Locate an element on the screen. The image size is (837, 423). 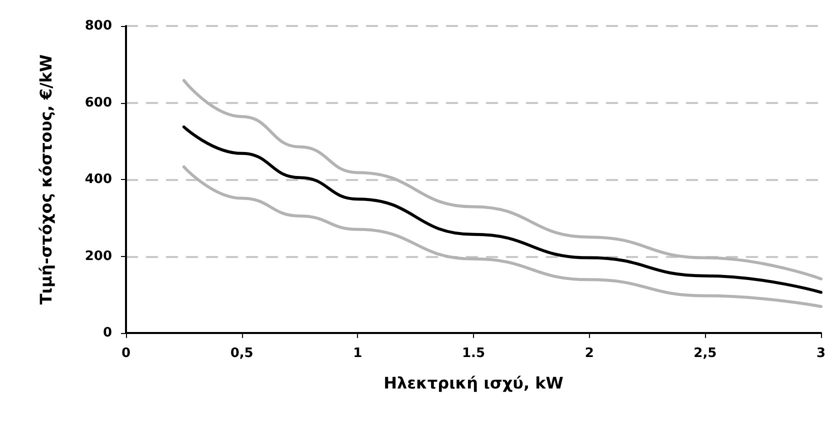
y-tick-label: 200 is located at coordinates (98, 256).